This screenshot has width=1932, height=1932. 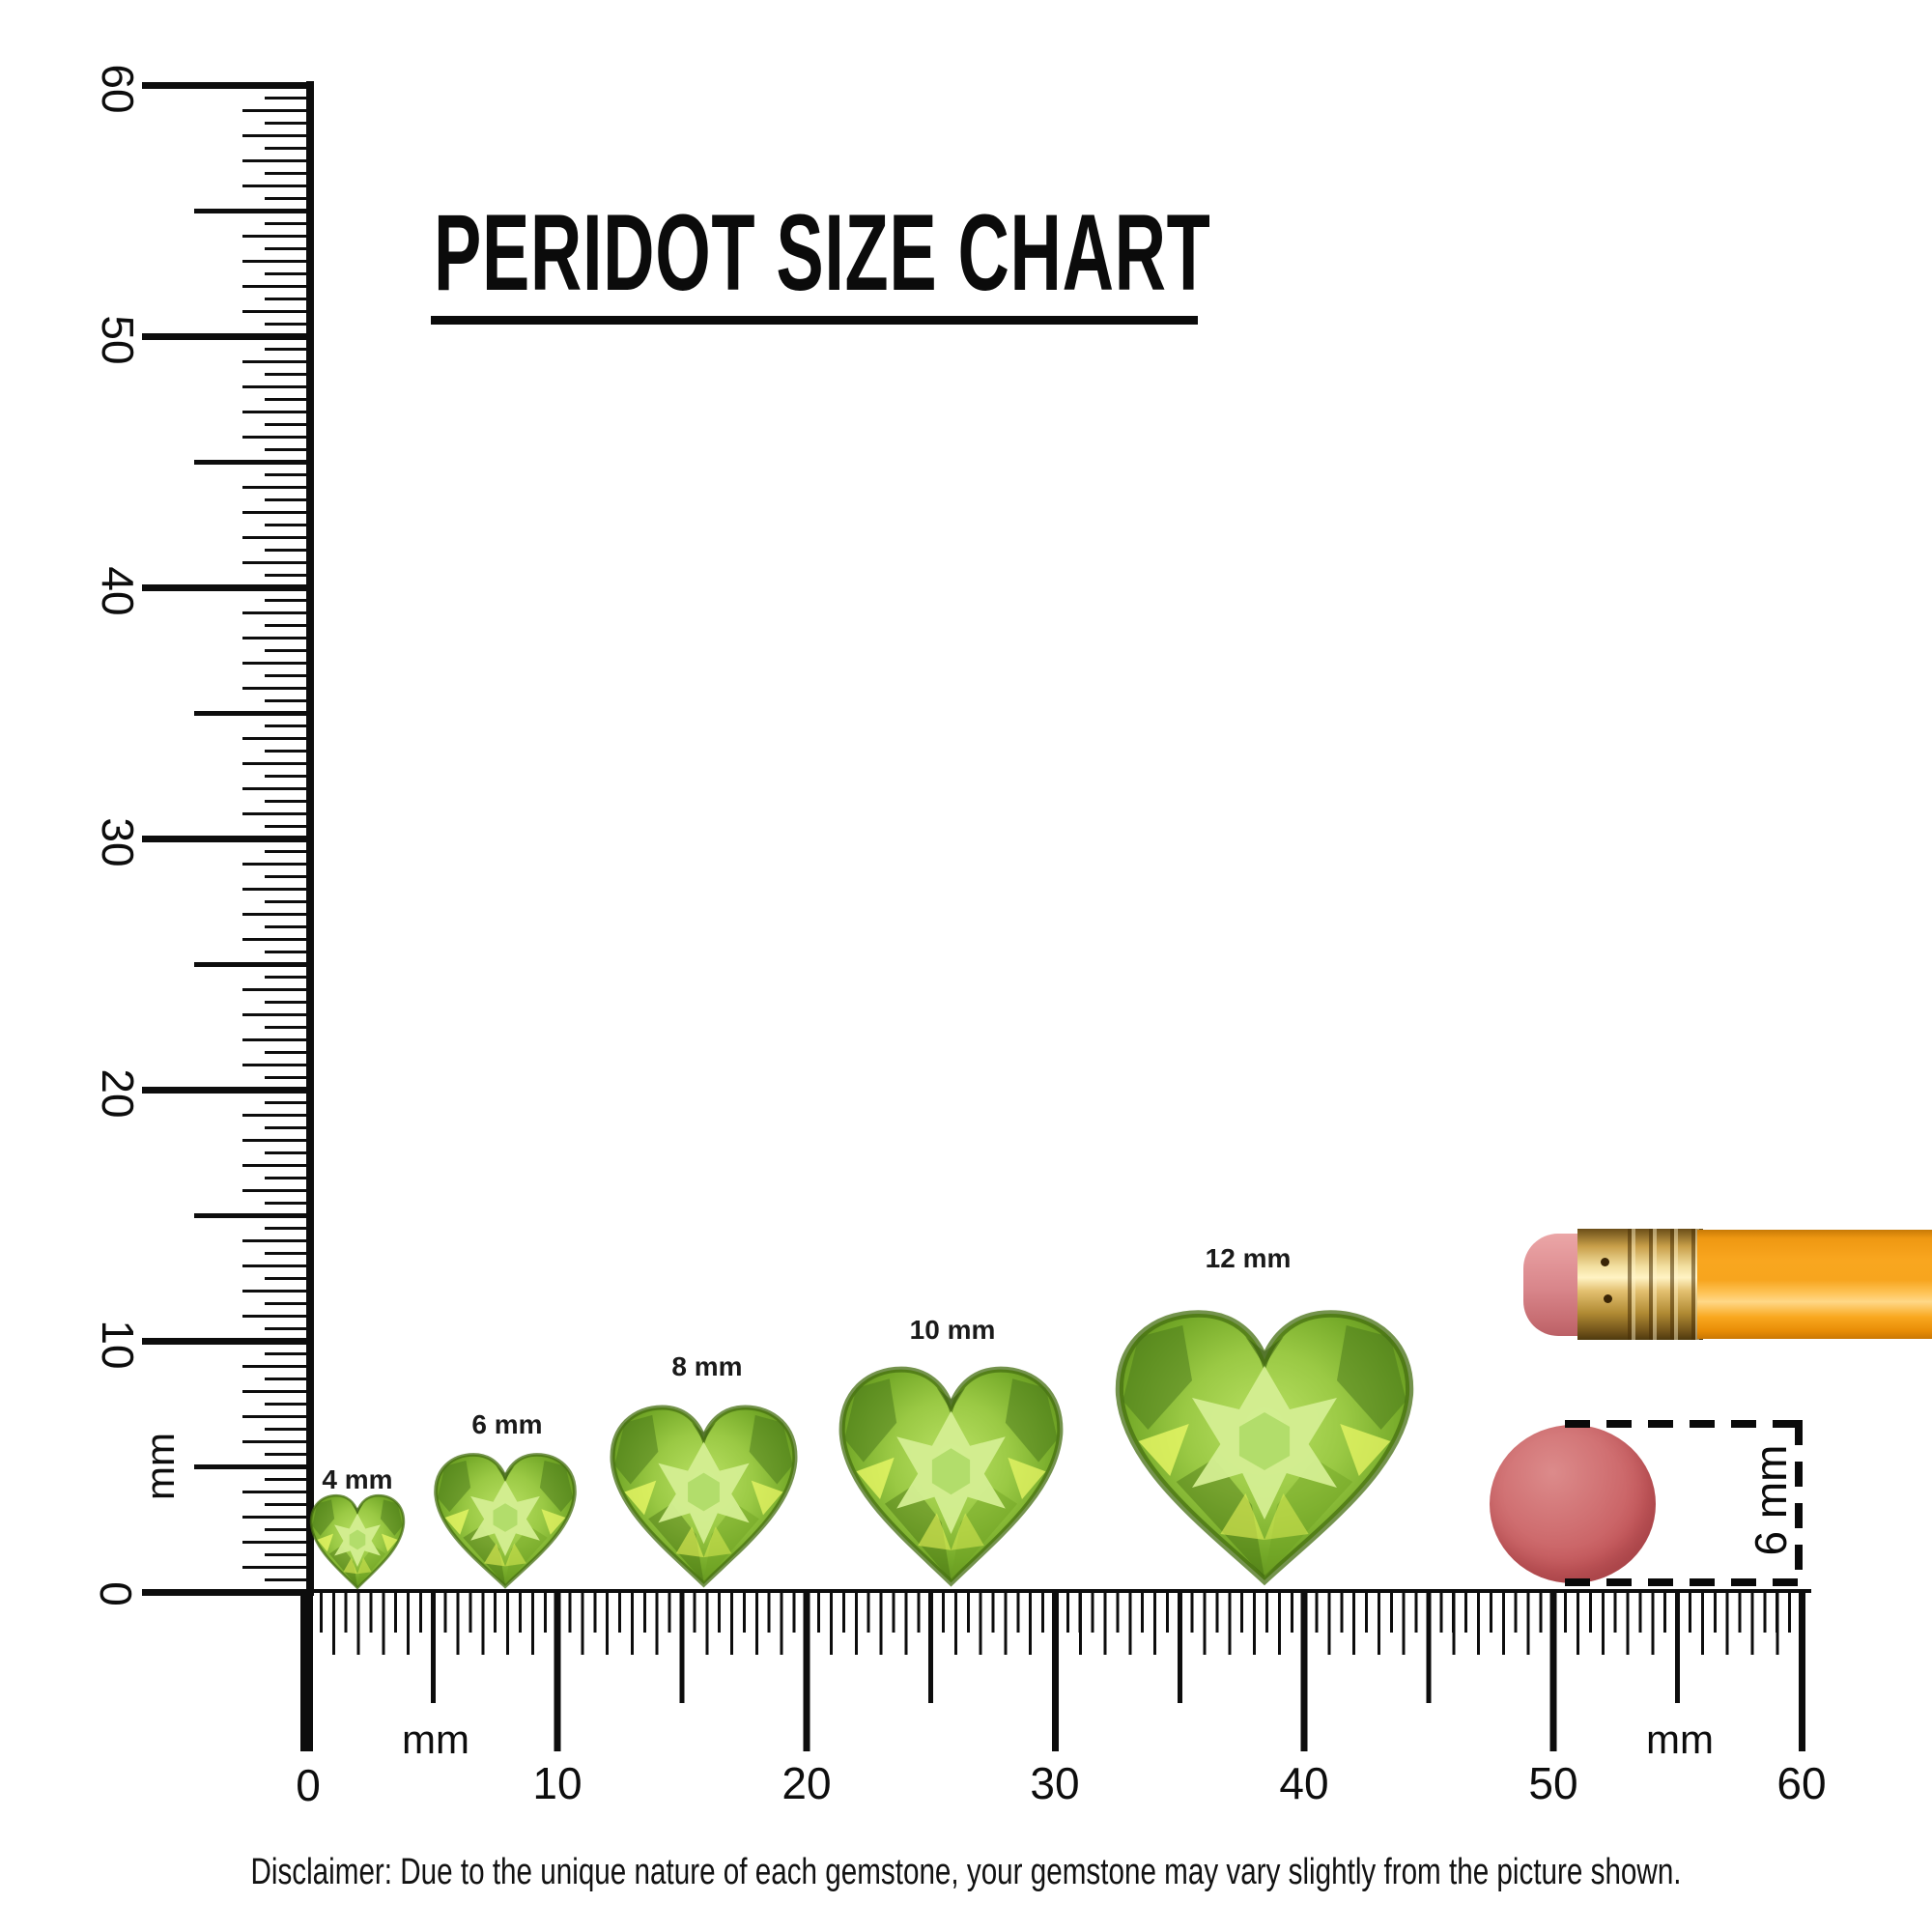 What do you see at coordinates (1664, 1284) in the screenshot?
I see `pencil-ferrule-crimps` at bounding box center [1664, 1284].